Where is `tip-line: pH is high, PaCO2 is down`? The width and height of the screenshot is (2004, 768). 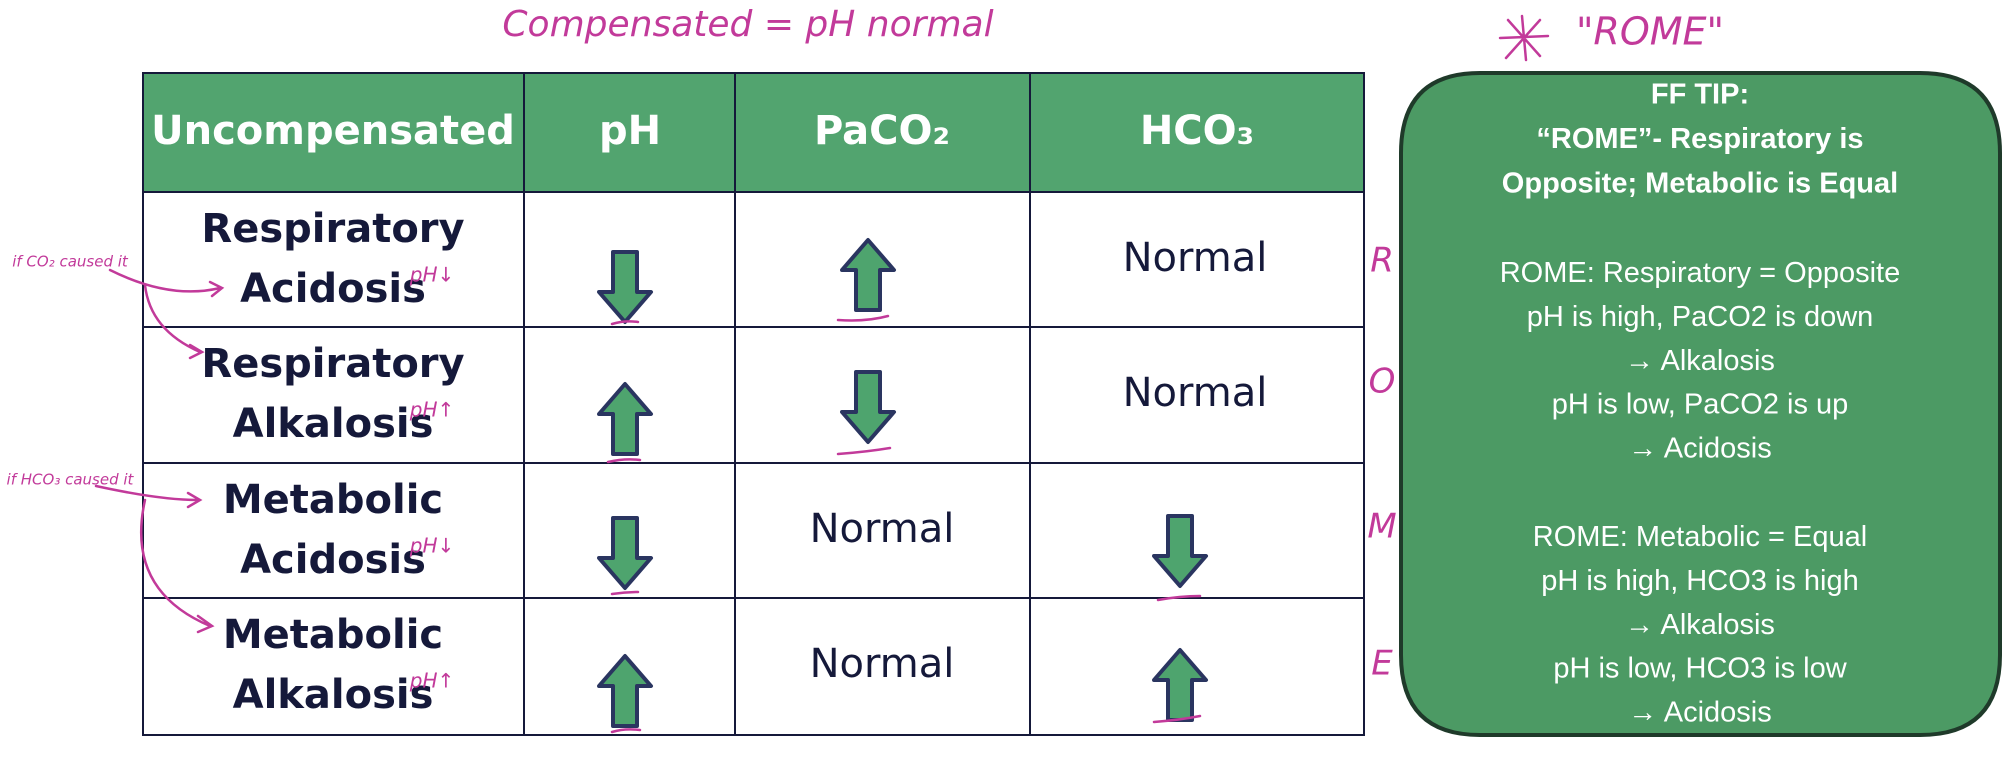 tip-line: pH is high, PaCO2 is down is located at coordinates (1700, 317).